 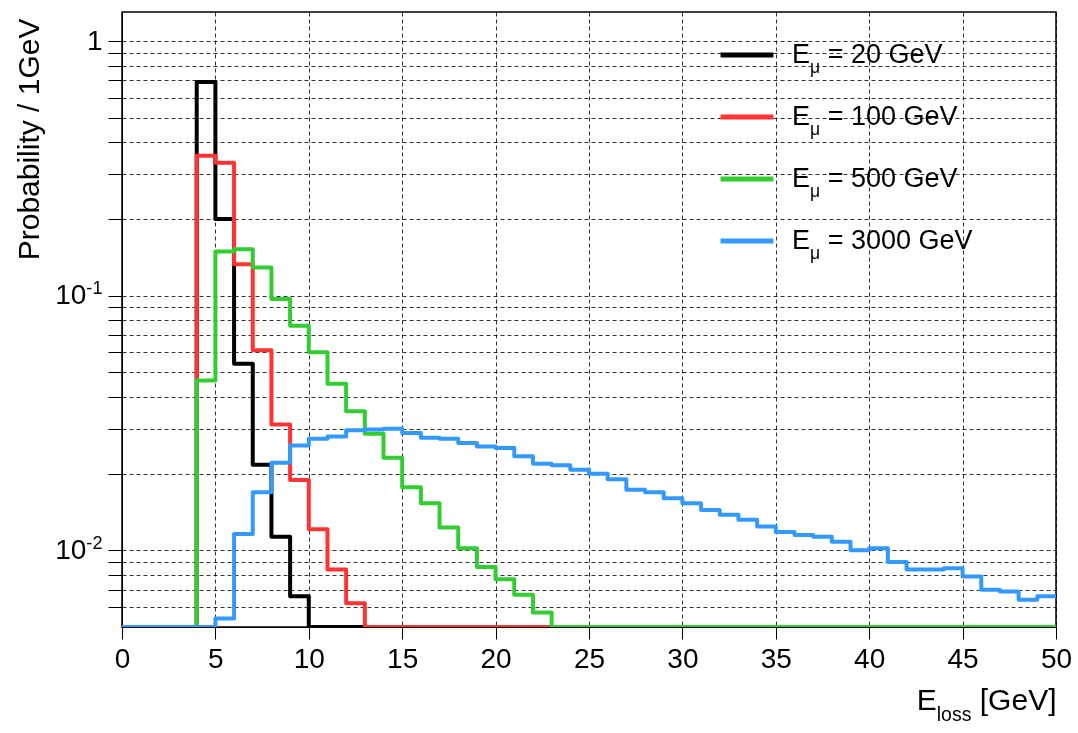 What do you see at coordinates (875, 182) in the screenshot?
I see `legend-label: E$_{μ}$ = 500 GeV` at bounding box center [875, 182].